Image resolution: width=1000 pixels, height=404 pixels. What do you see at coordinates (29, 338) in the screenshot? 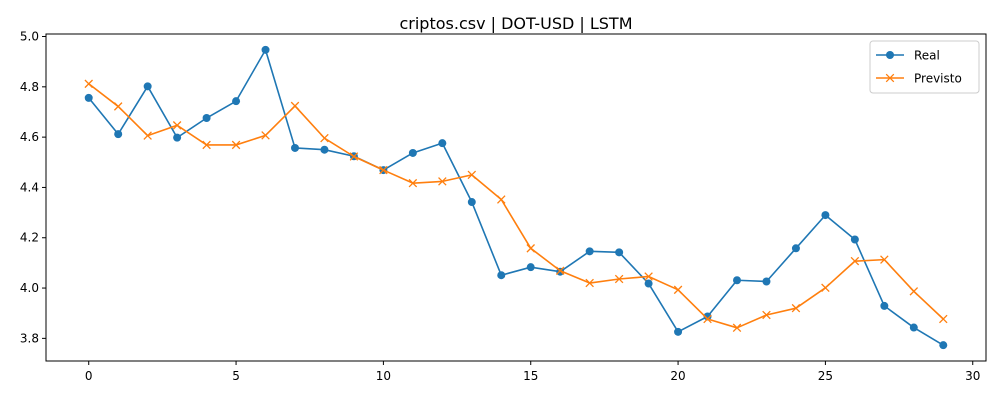
I see `y-tick-label: 3.8` at bounding box center [29, 338].